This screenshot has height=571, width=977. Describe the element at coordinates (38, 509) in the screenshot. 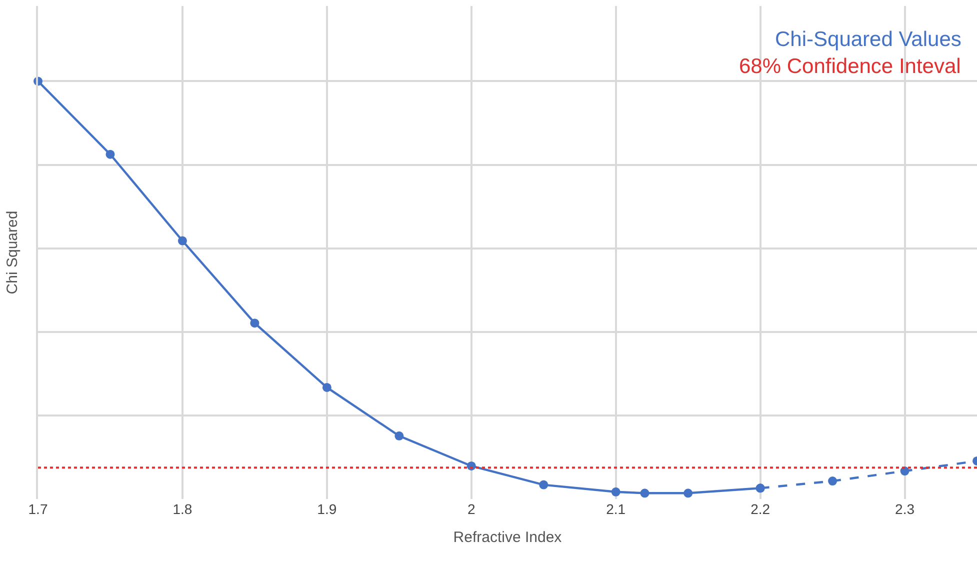

I see `x-tick-label: 1.7` at that location.